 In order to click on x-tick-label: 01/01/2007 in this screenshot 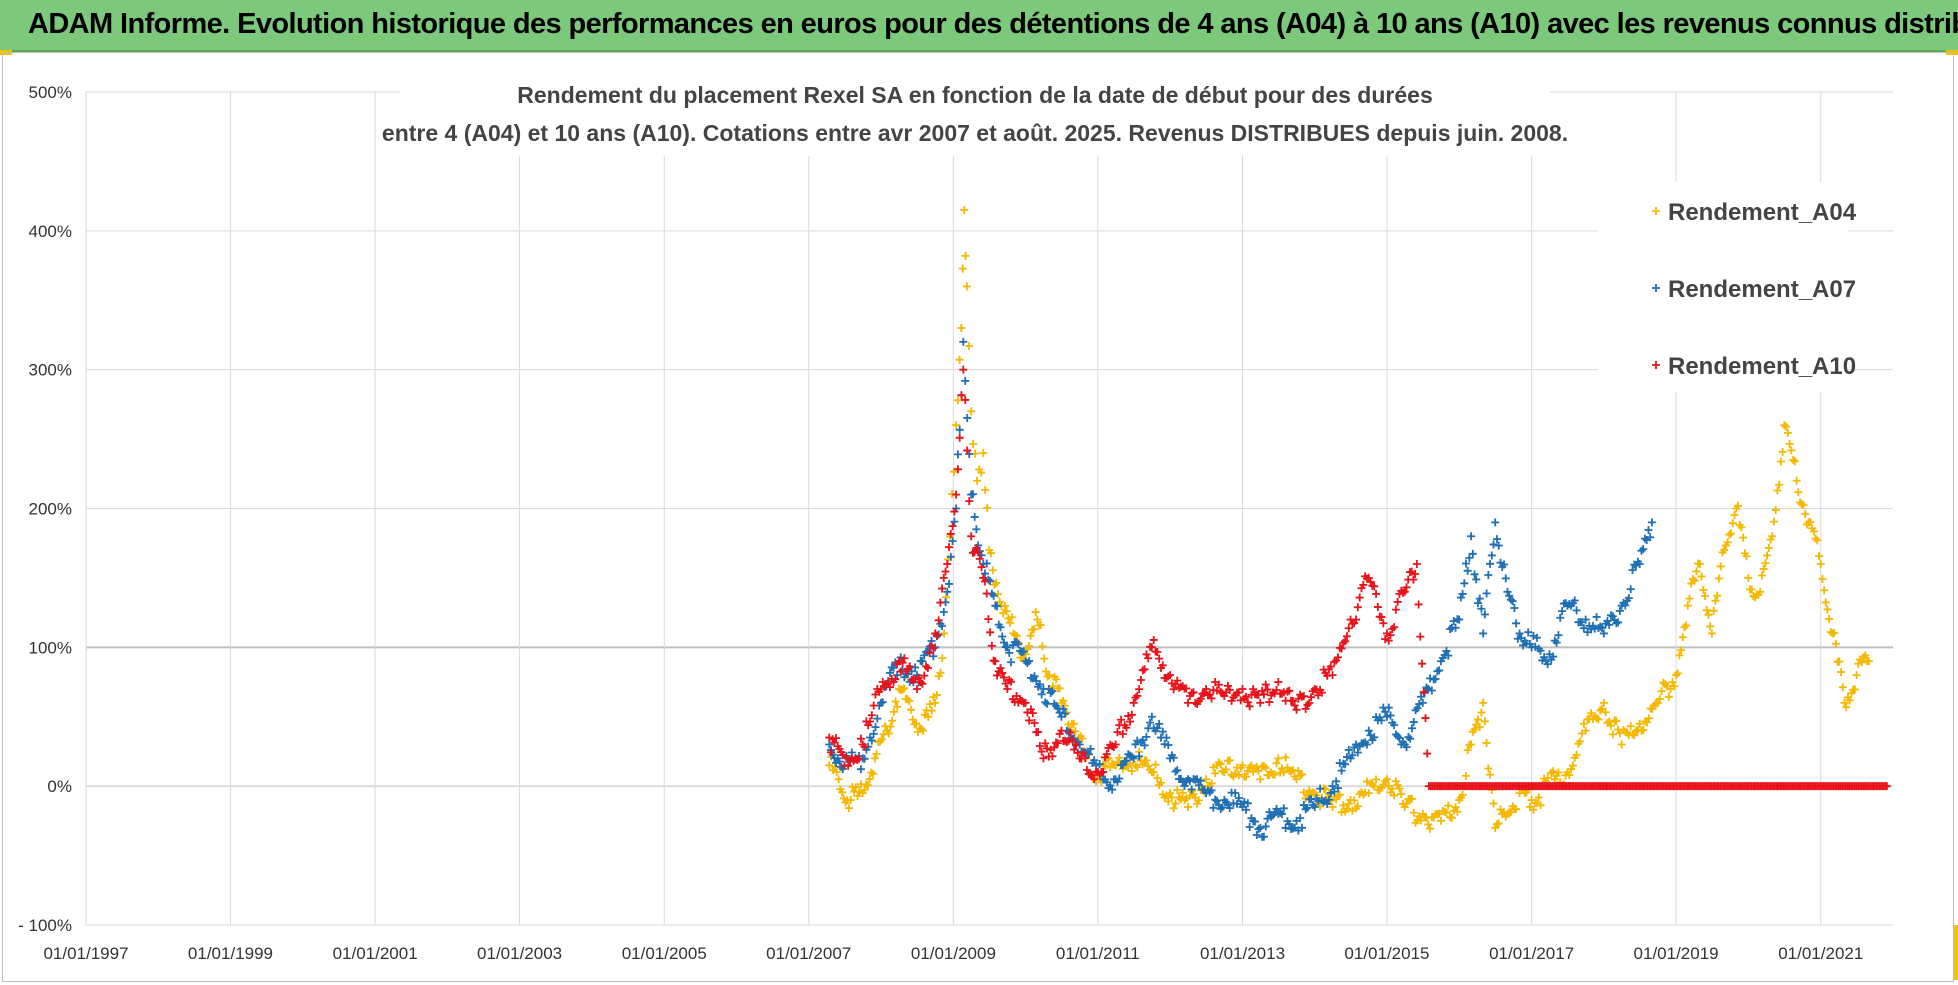, I will do `click(808, 953)`.